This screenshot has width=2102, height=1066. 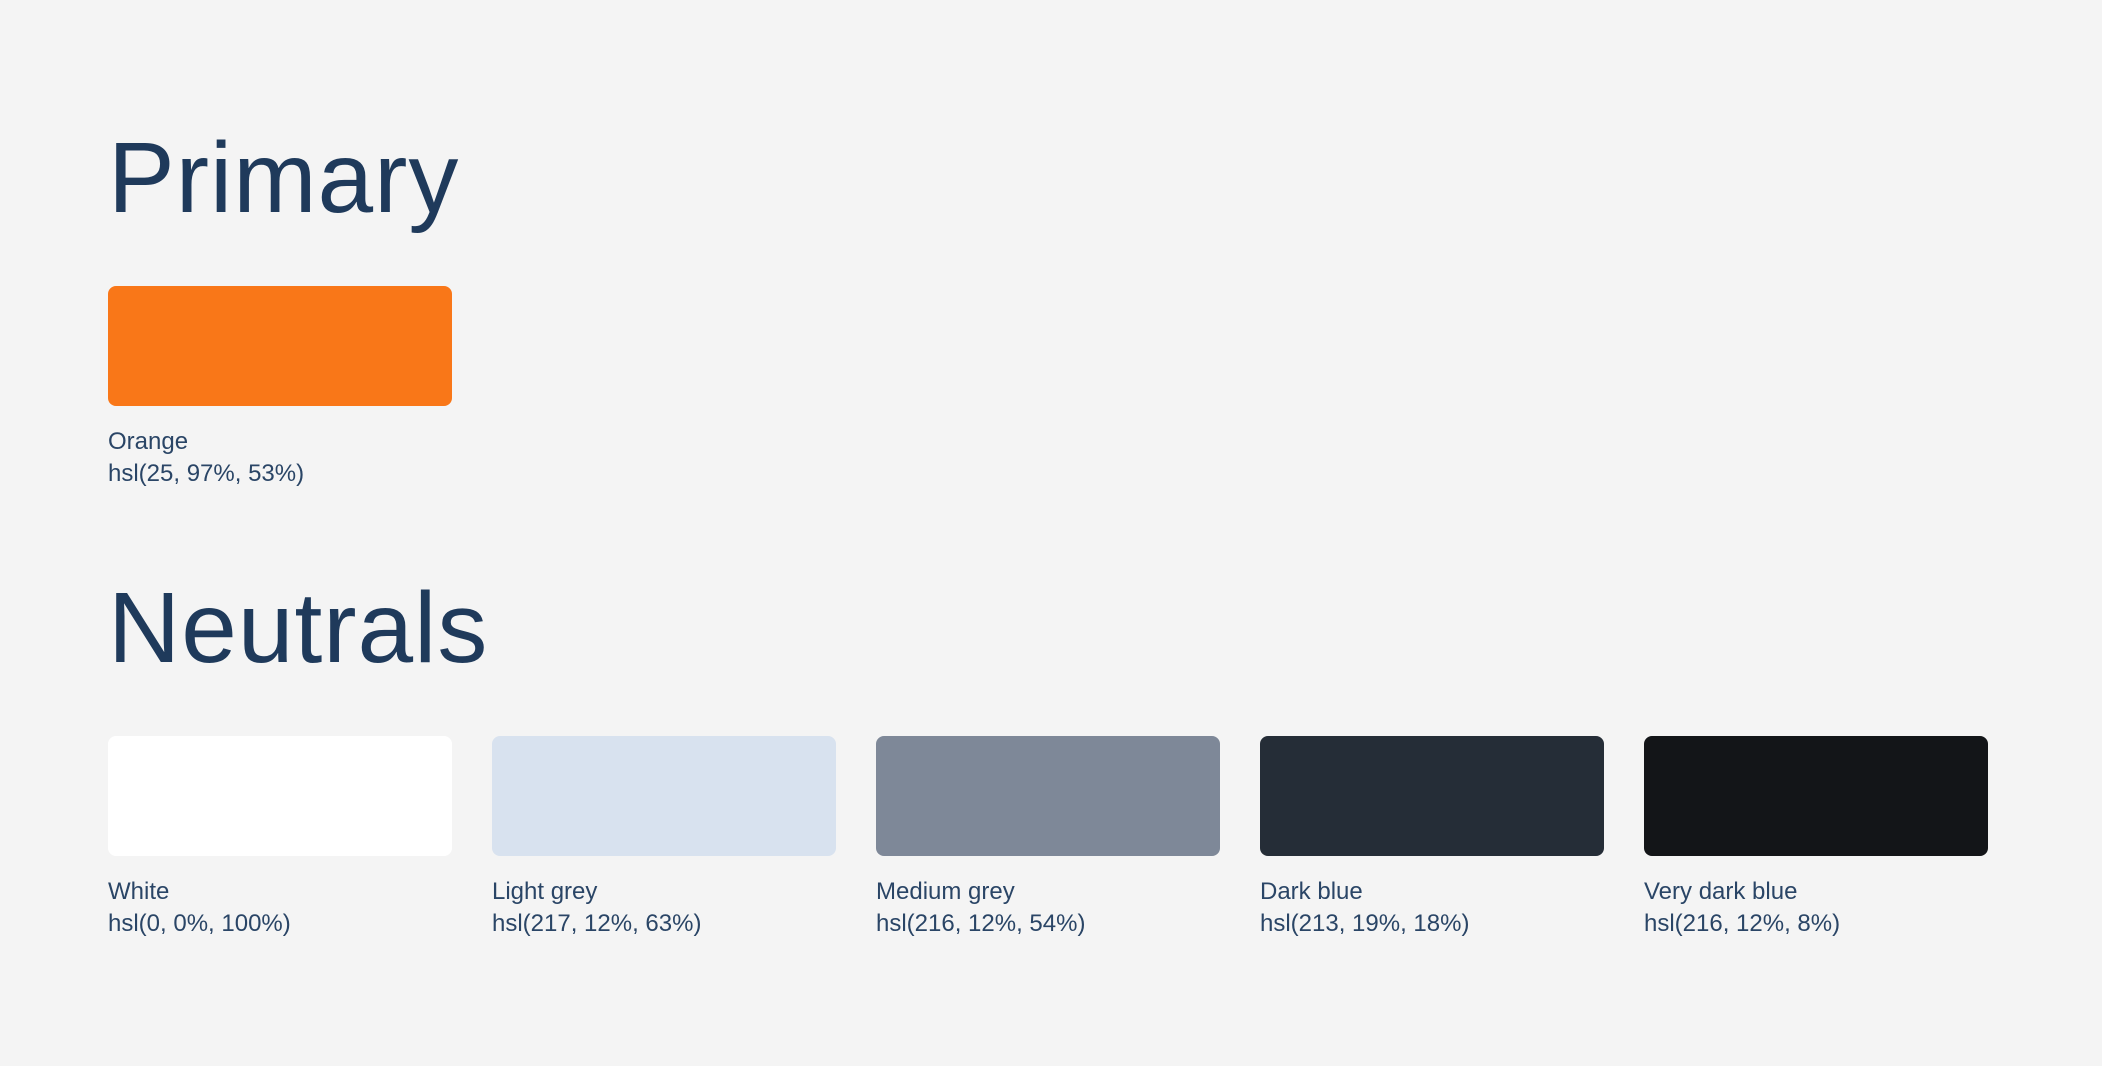 I want to click on swatch-name: White, so click(x=139, y=891).